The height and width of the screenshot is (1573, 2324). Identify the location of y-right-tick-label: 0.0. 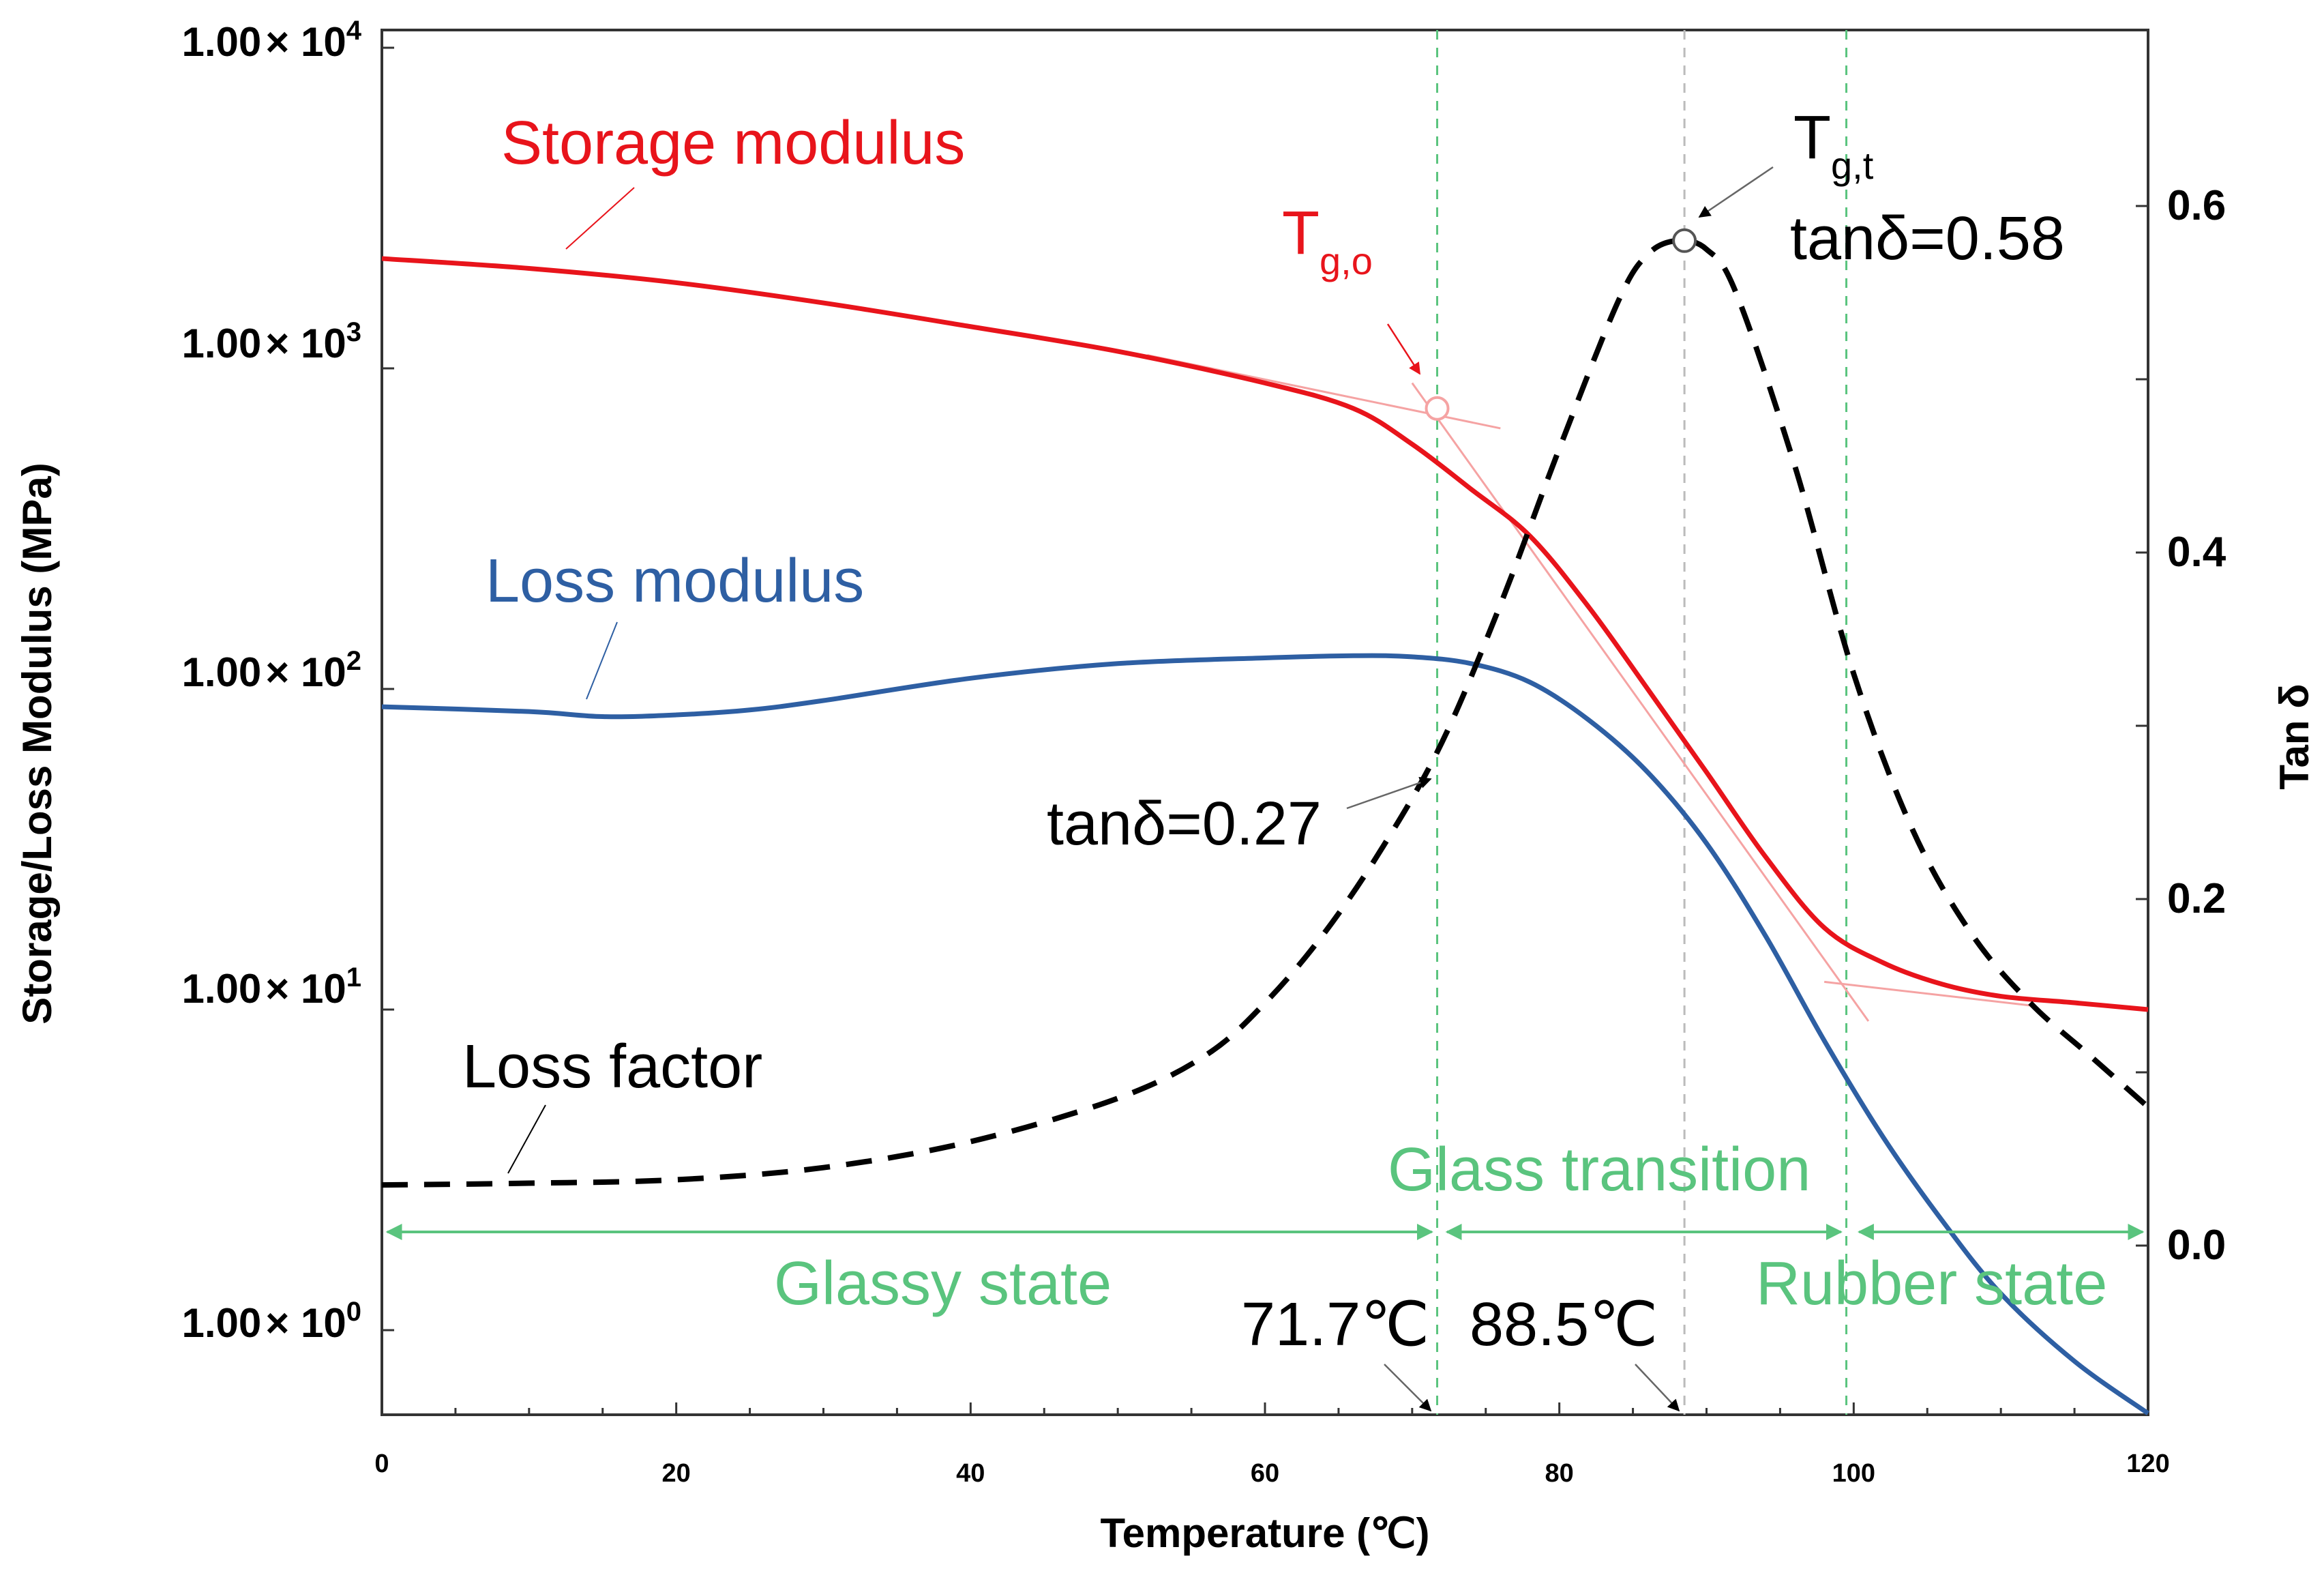
(2196, 1245).